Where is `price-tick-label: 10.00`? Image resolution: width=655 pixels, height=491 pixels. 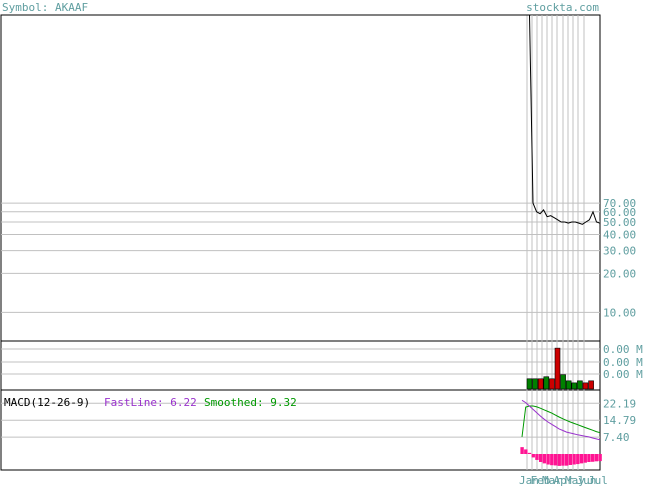 price-tick-label: 10.00 is located at coordinates (619, 312).